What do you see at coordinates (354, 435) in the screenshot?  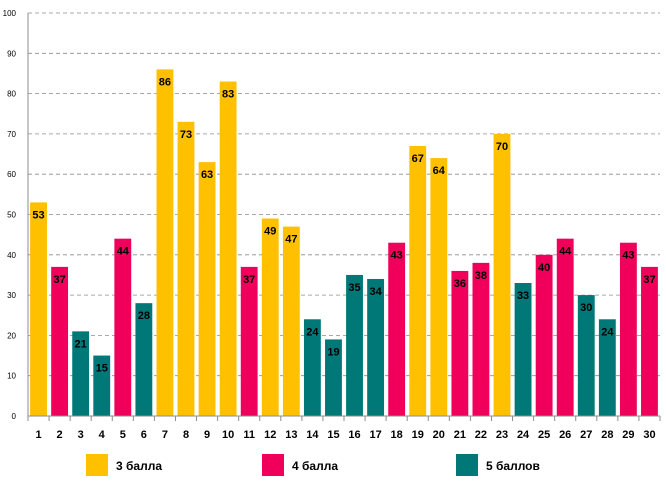 I see `x-tick-label: 16` at bounding box center [354, 435].